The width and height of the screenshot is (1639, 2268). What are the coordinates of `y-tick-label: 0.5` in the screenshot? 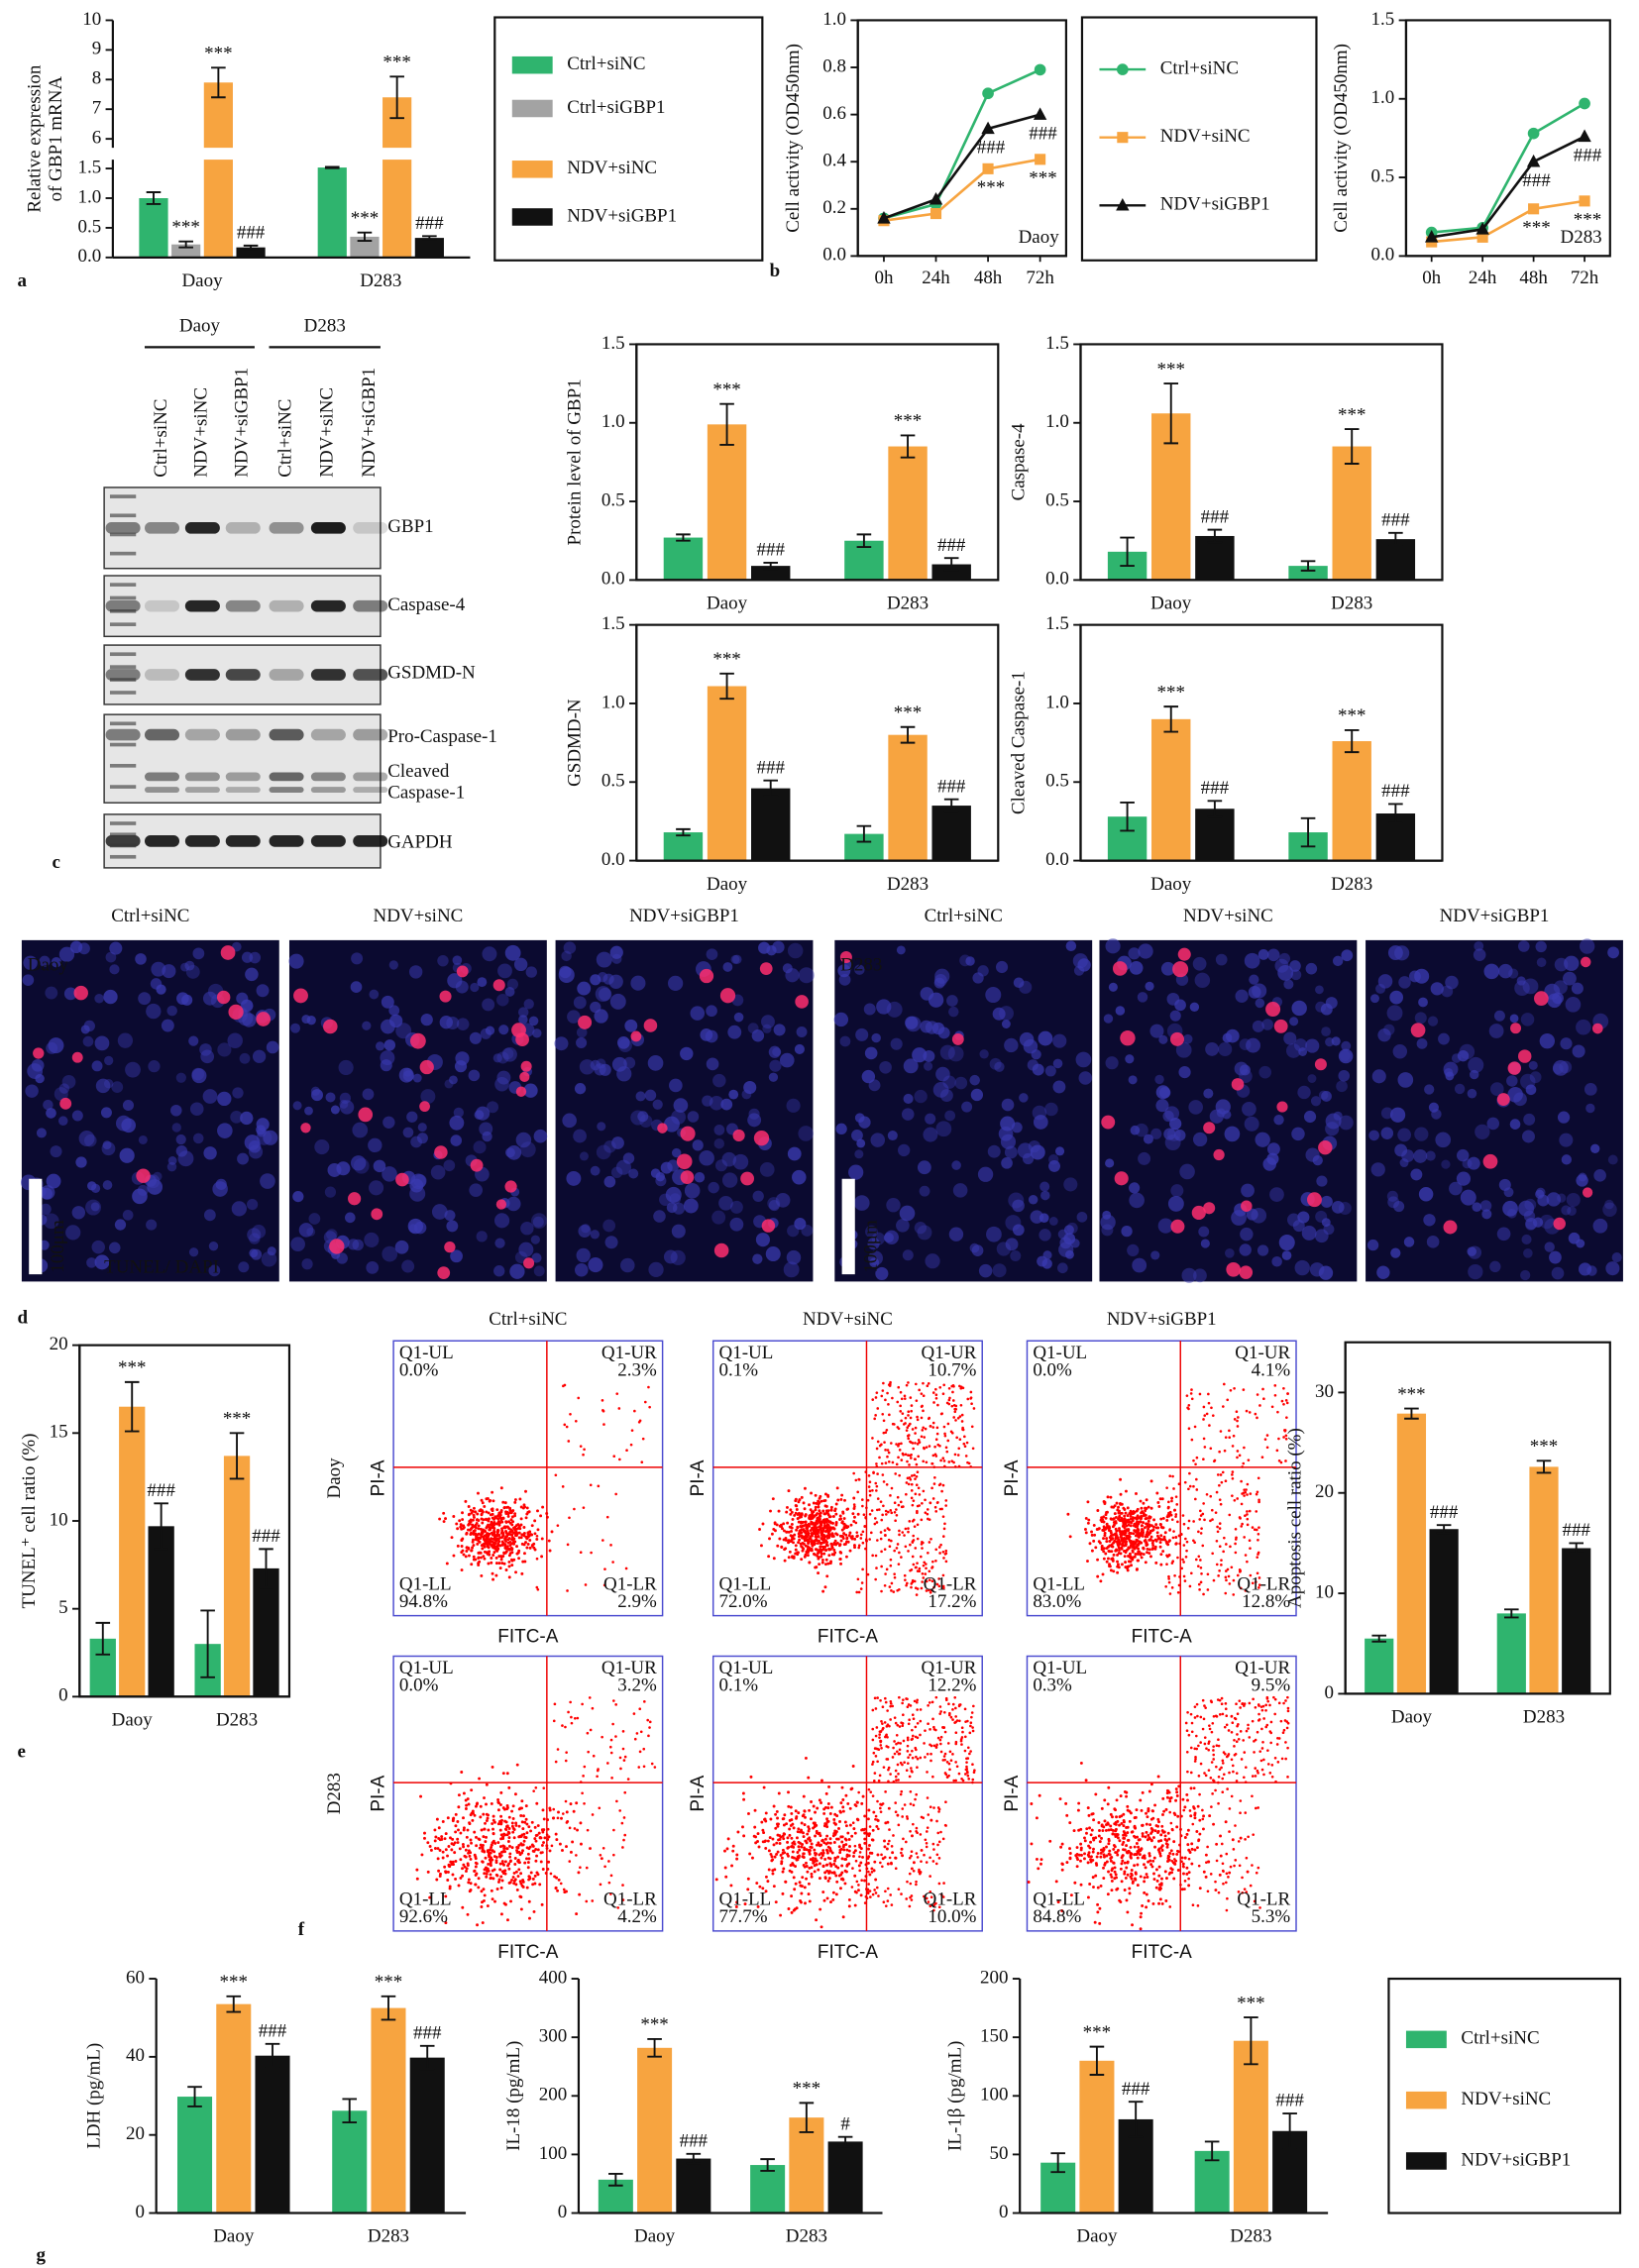 It's located at (1383, 175).